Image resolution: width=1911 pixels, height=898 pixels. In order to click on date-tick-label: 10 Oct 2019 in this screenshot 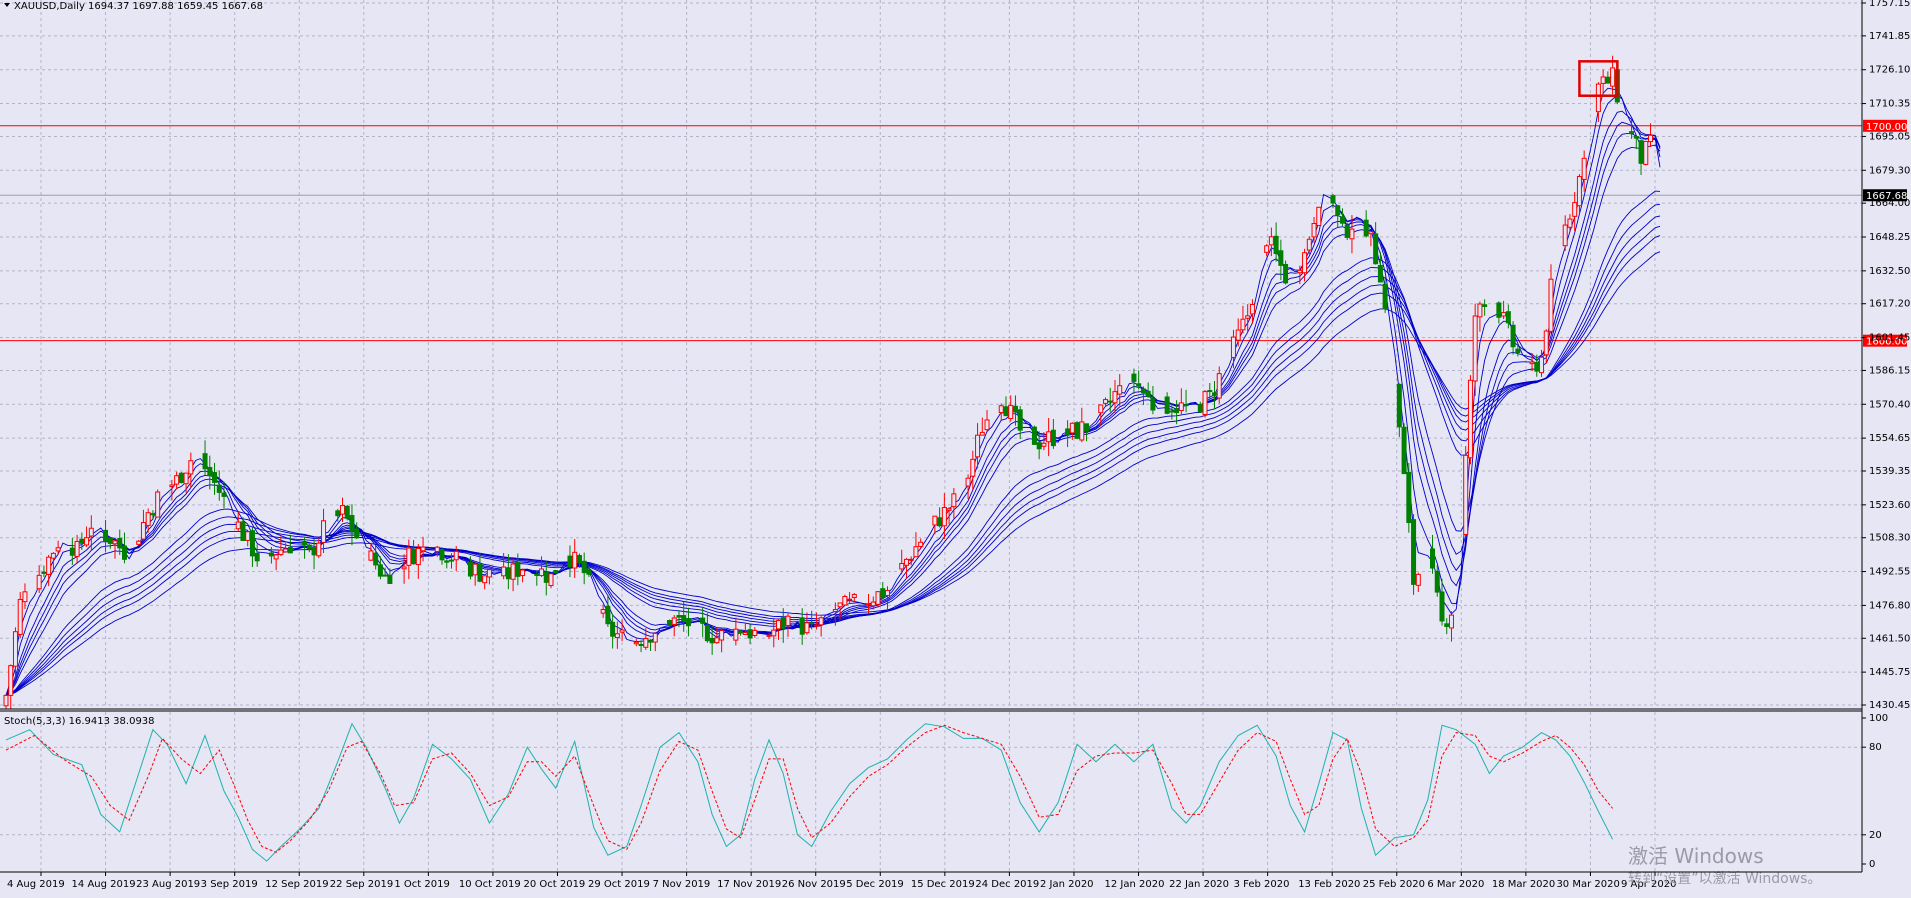, I will do `click(490, 884)`.